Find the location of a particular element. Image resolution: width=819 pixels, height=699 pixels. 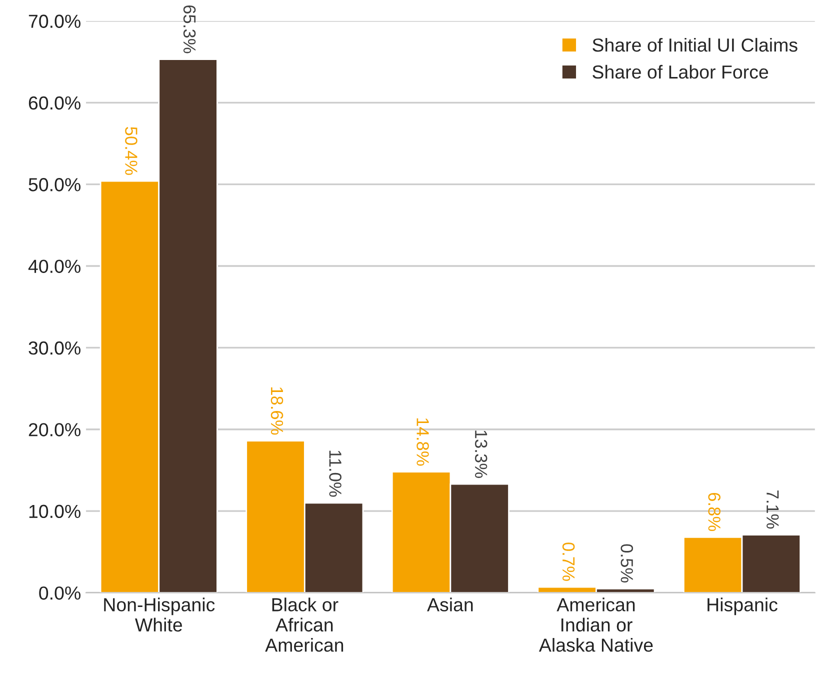

x-tick-label: Non-Hispanic White is located at coordinates (159, 615).